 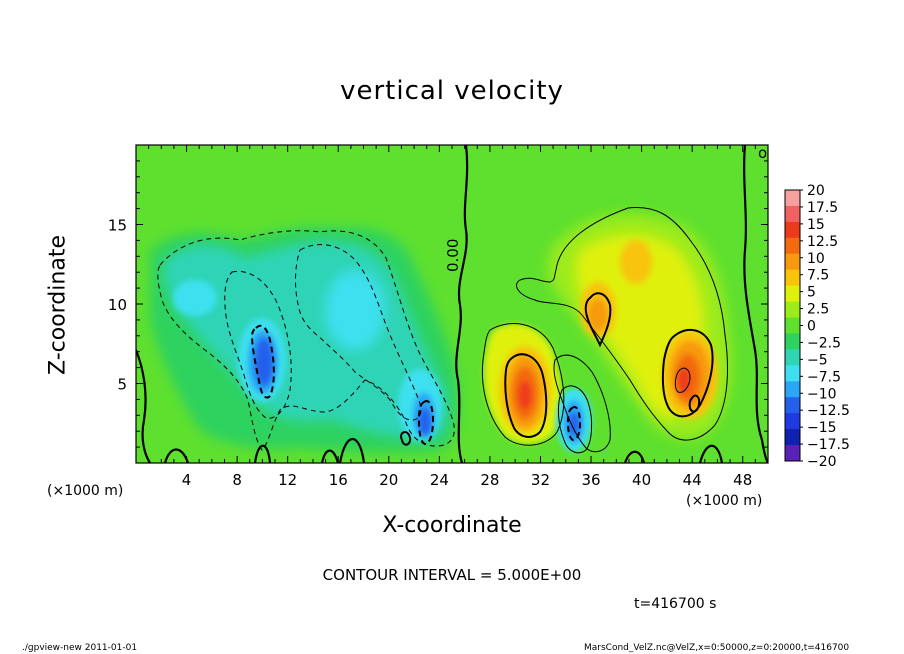 What do you see at coordinates (590, 480) in the screenshot?
I see `x-tick-label: 36` at bounding box center [590, 480].